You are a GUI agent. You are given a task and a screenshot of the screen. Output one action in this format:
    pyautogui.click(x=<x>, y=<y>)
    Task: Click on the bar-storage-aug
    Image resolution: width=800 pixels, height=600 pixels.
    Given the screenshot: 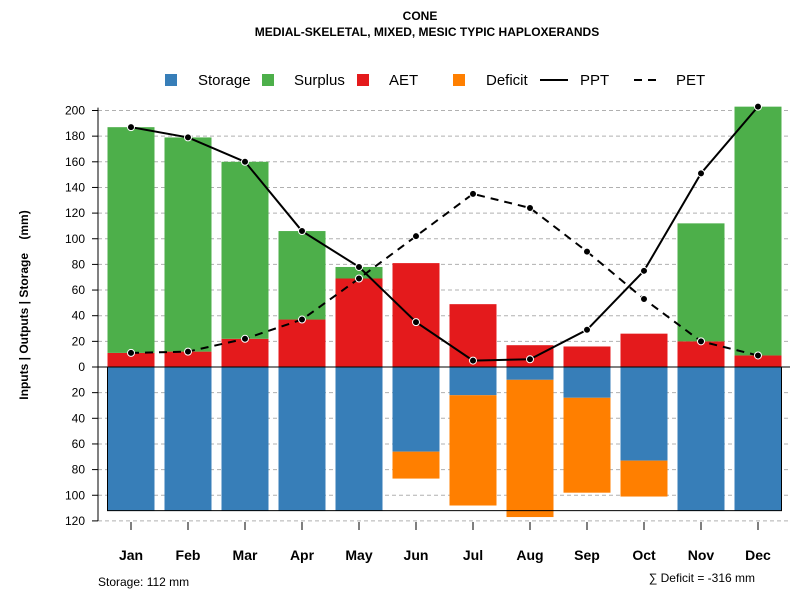 What is the action you would take?
    pyautogui.click(x=530, y=373)
    